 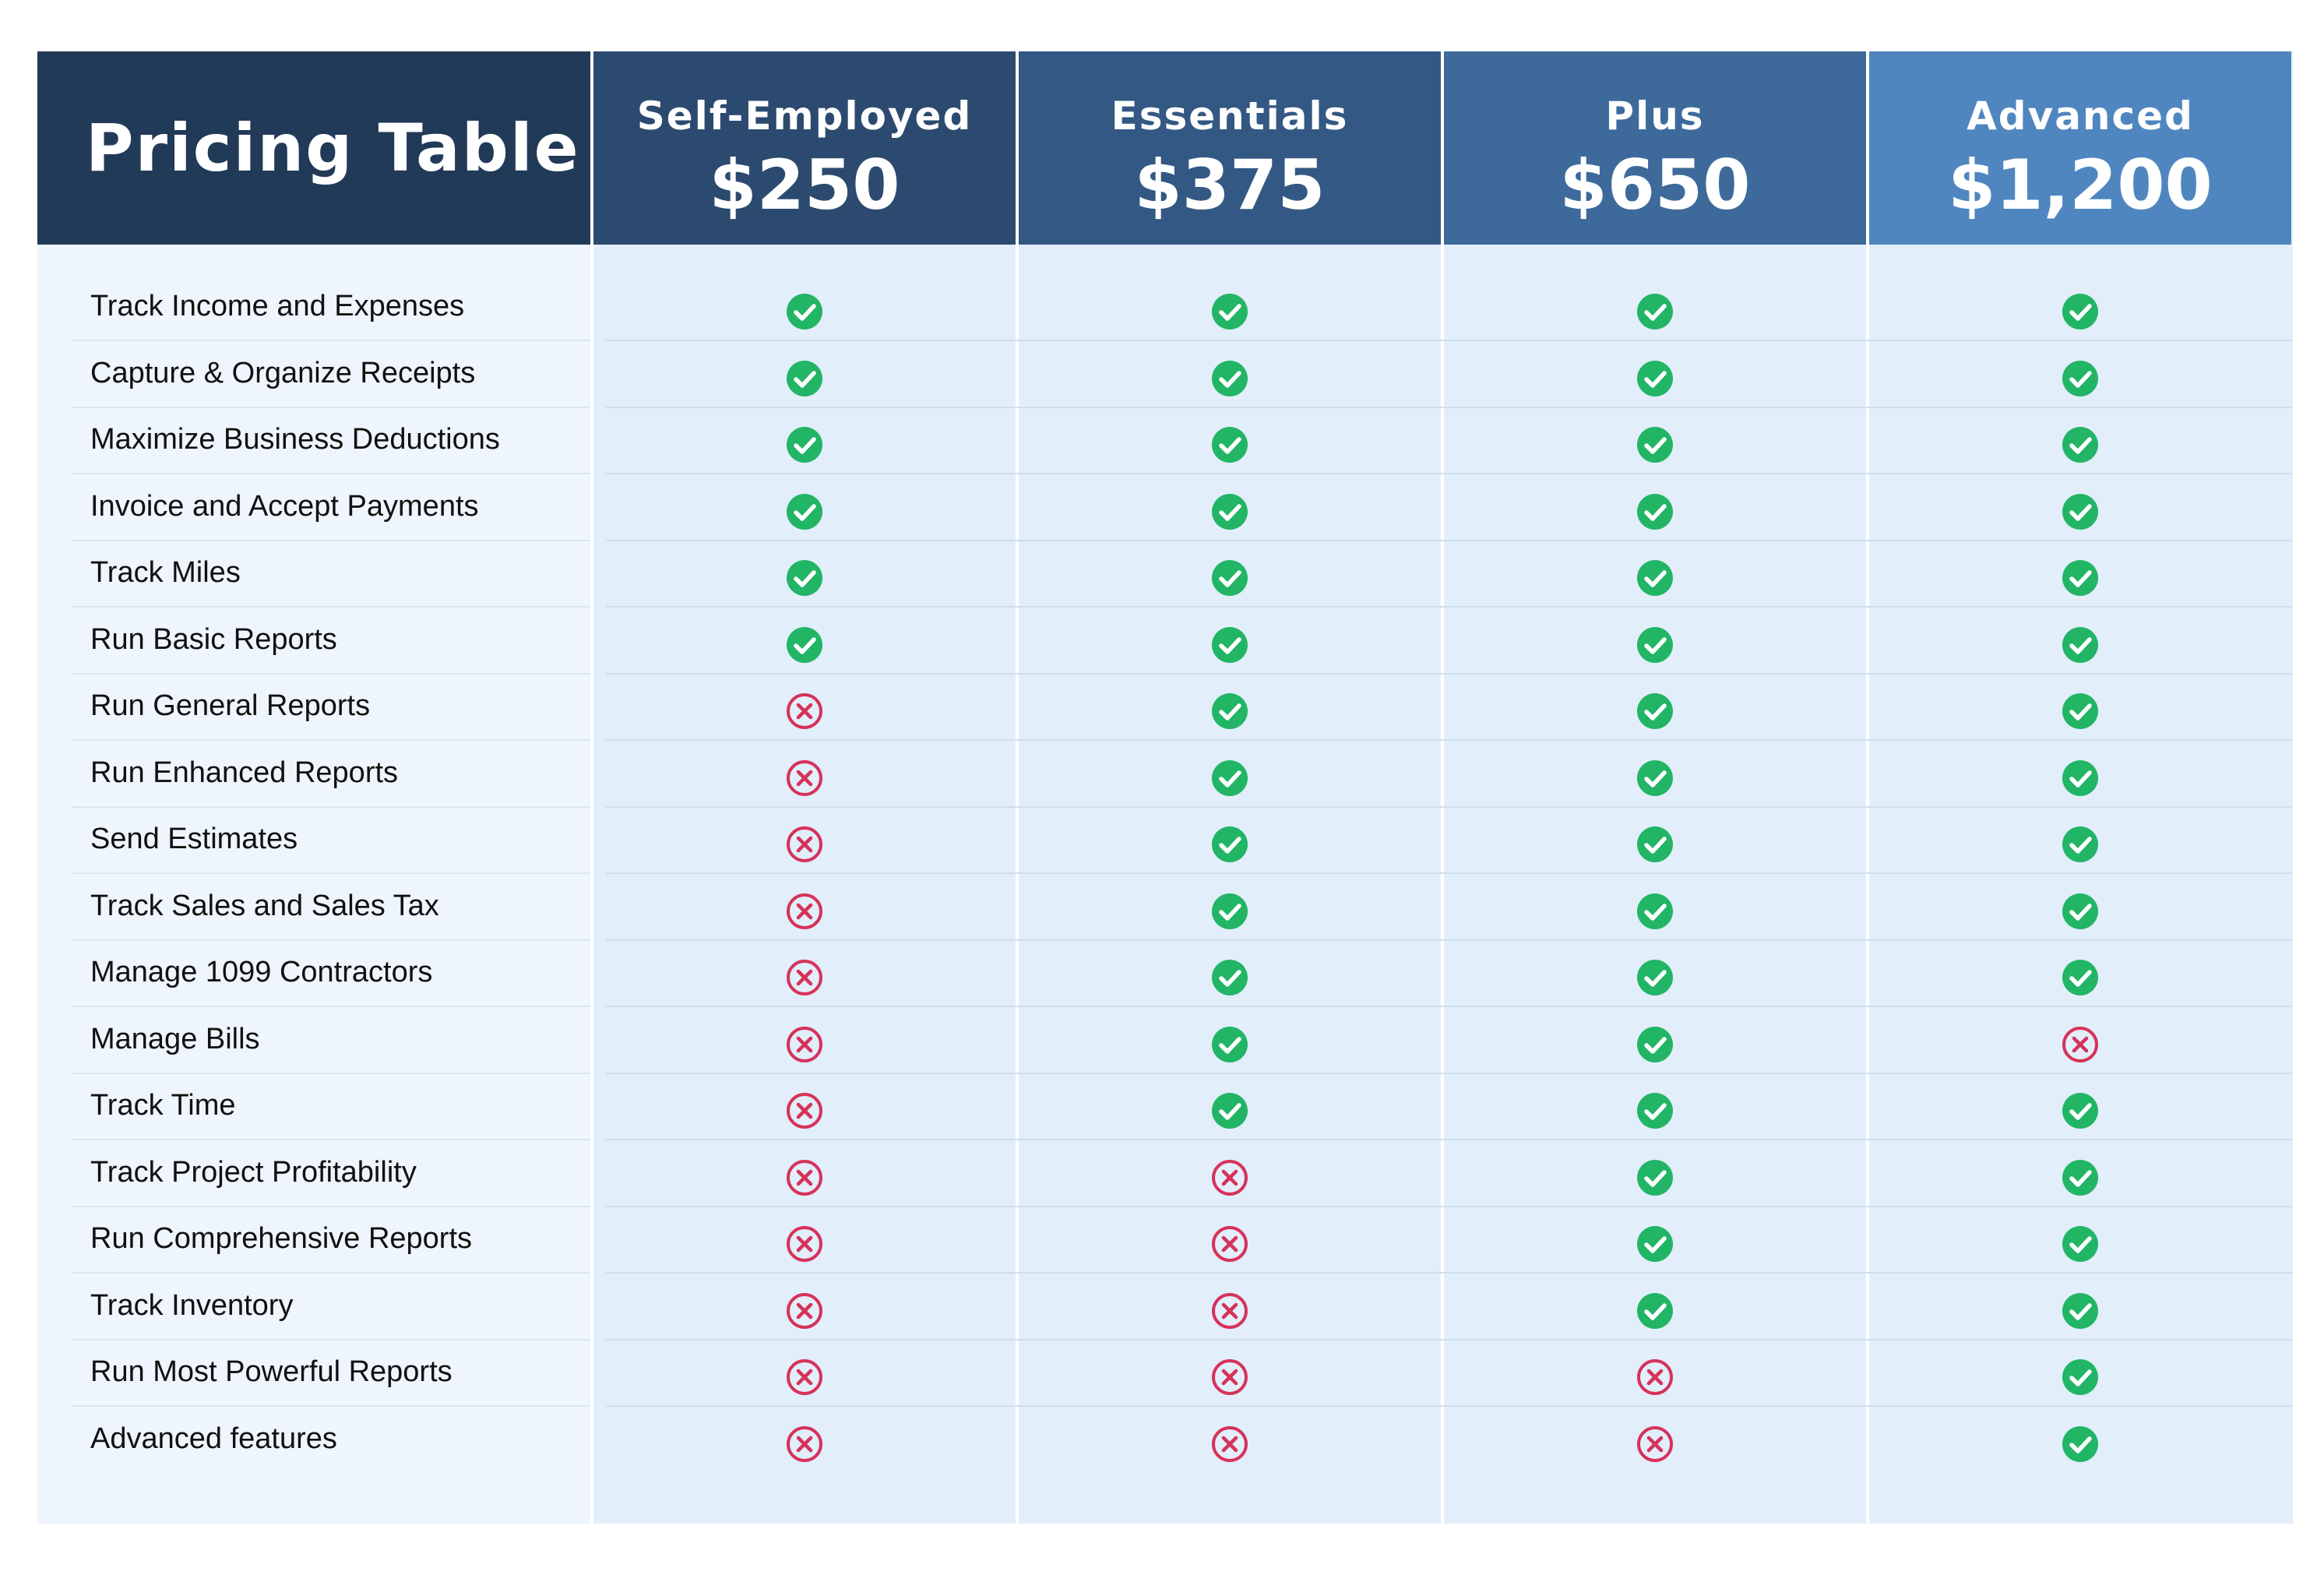 I want to click on table-row: Track Project Profitability, so click(x=1165, y=1174).